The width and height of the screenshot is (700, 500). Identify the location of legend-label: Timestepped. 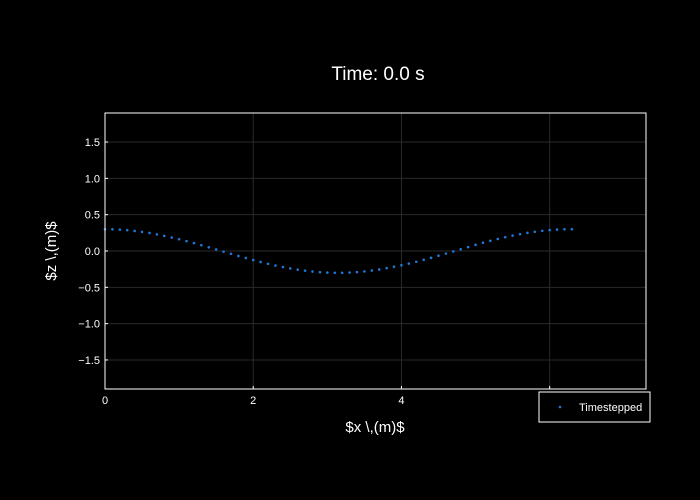
(610, 408).